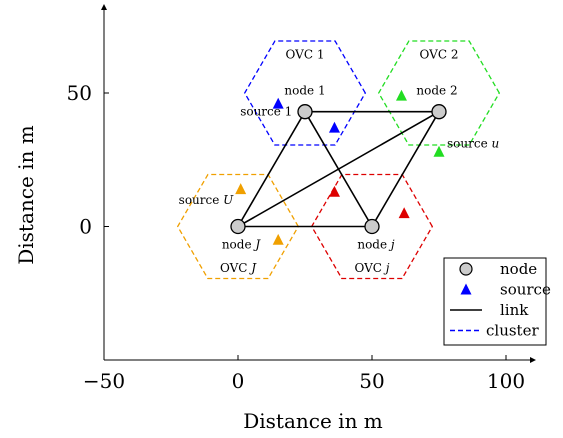  Describe the element at coordinates (525, 290) in the screenshot. I see `legend-label-source: source` at that location.